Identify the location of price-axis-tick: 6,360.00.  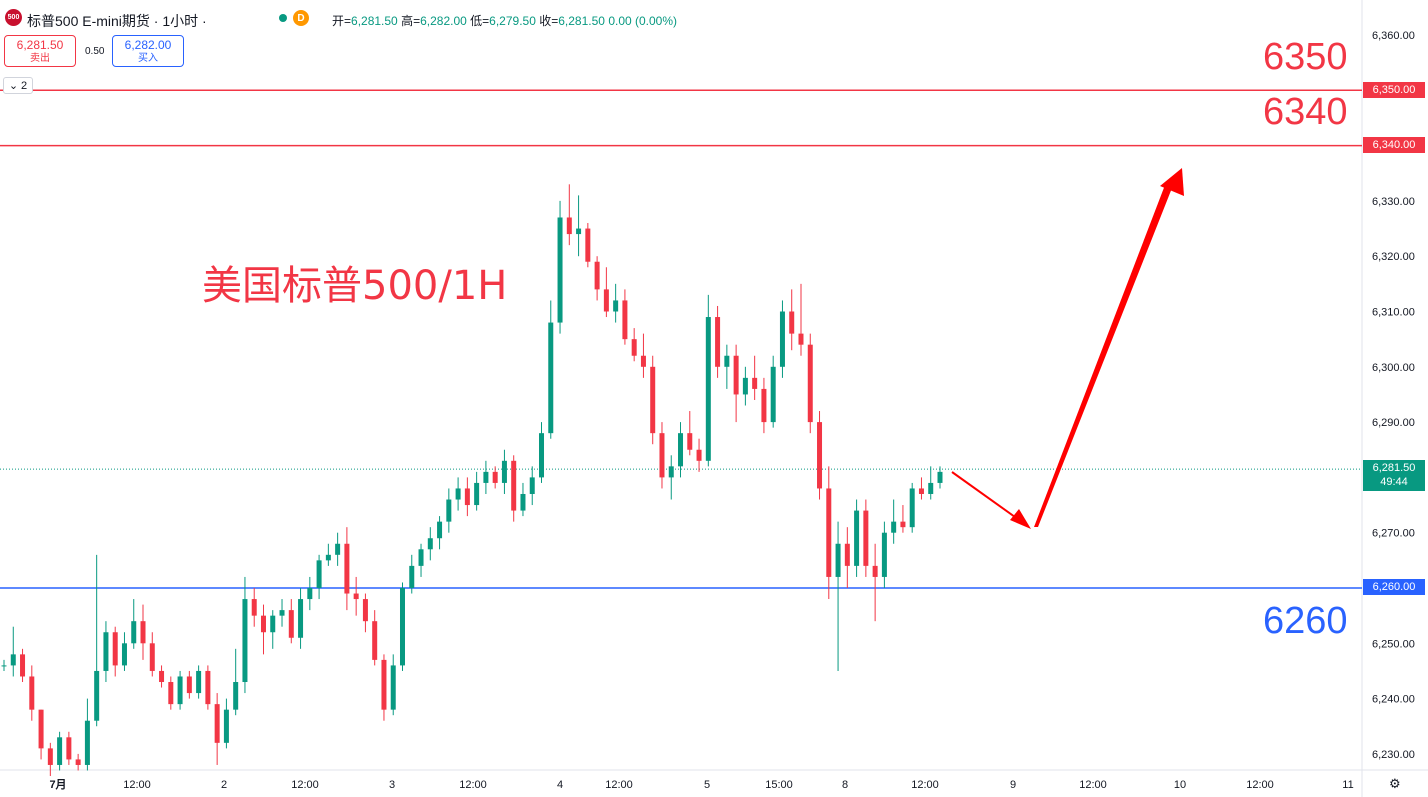
(1393, 36).